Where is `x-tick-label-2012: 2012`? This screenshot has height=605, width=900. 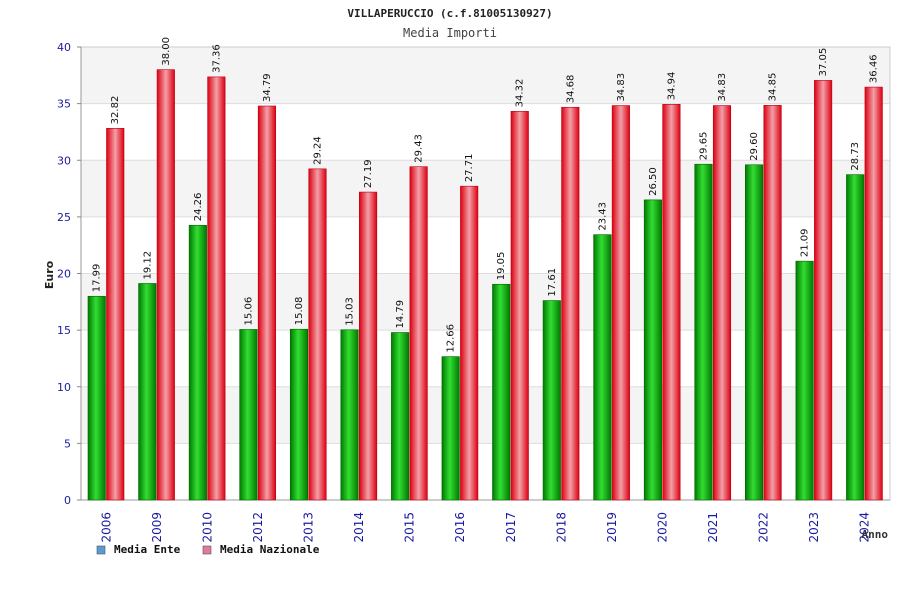 x-tick-label-2012: 2012 is located at coordinates (258, 527).